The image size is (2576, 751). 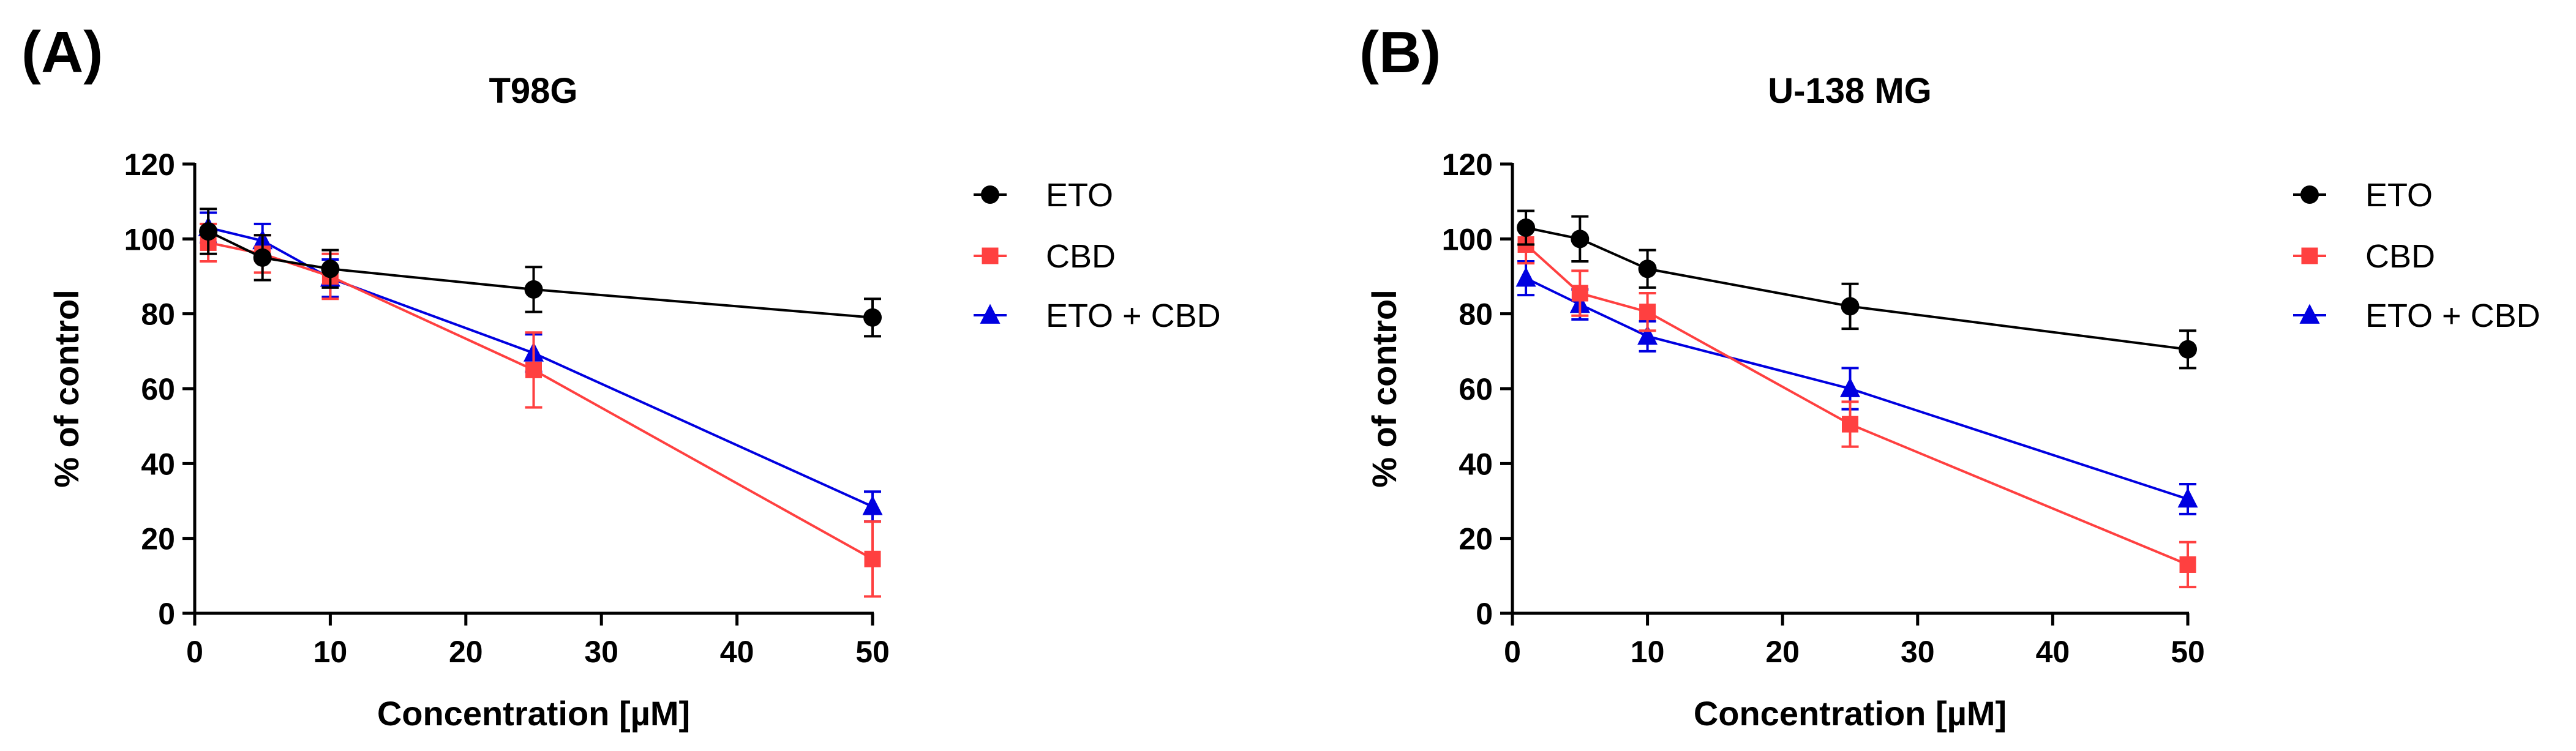 I want to click on panel-label: (A), so click(x=62, y=52).